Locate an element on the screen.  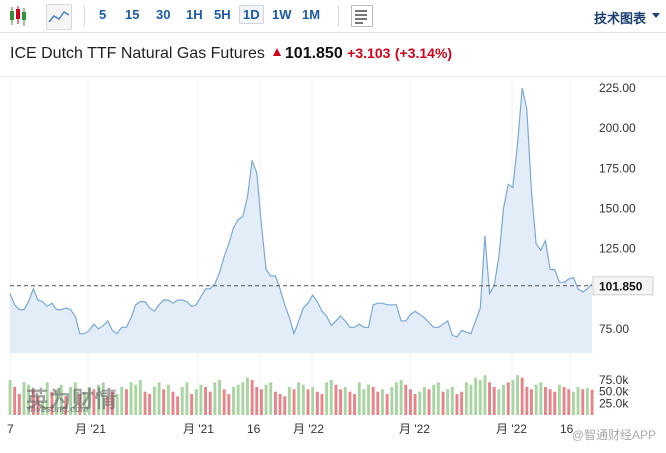
current-price-box is located at coordinates (623, 286).